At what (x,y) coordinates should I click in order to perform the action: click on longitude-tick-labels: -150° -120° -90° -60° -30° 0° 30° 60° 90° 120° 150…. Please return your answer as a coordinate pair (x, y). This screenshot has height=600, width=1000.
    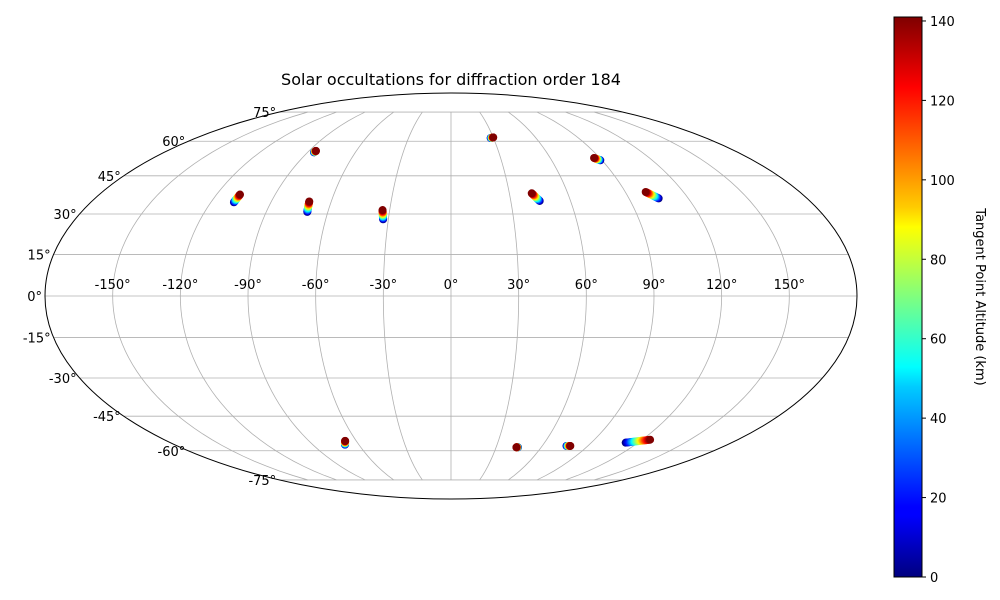
    Looking at the image, I should click on (450, 285).